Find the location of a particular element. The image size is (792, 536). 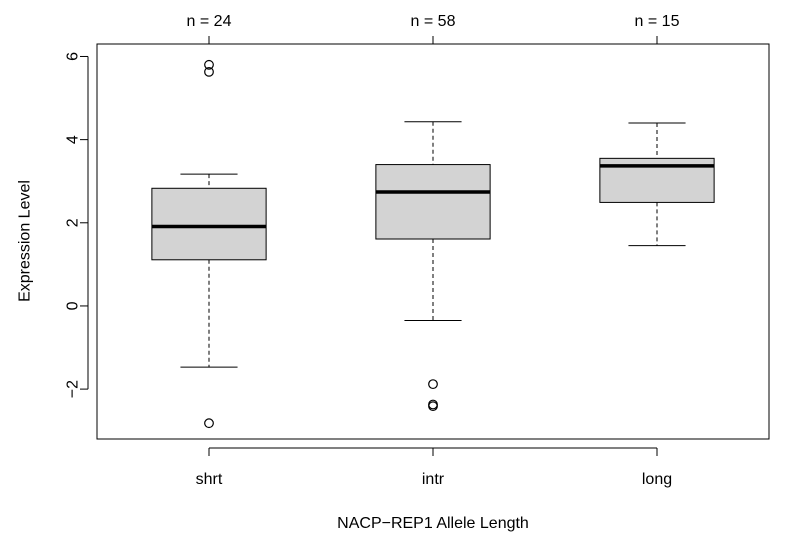

x-tick-label: shrt is located at coordinates (209, 479).